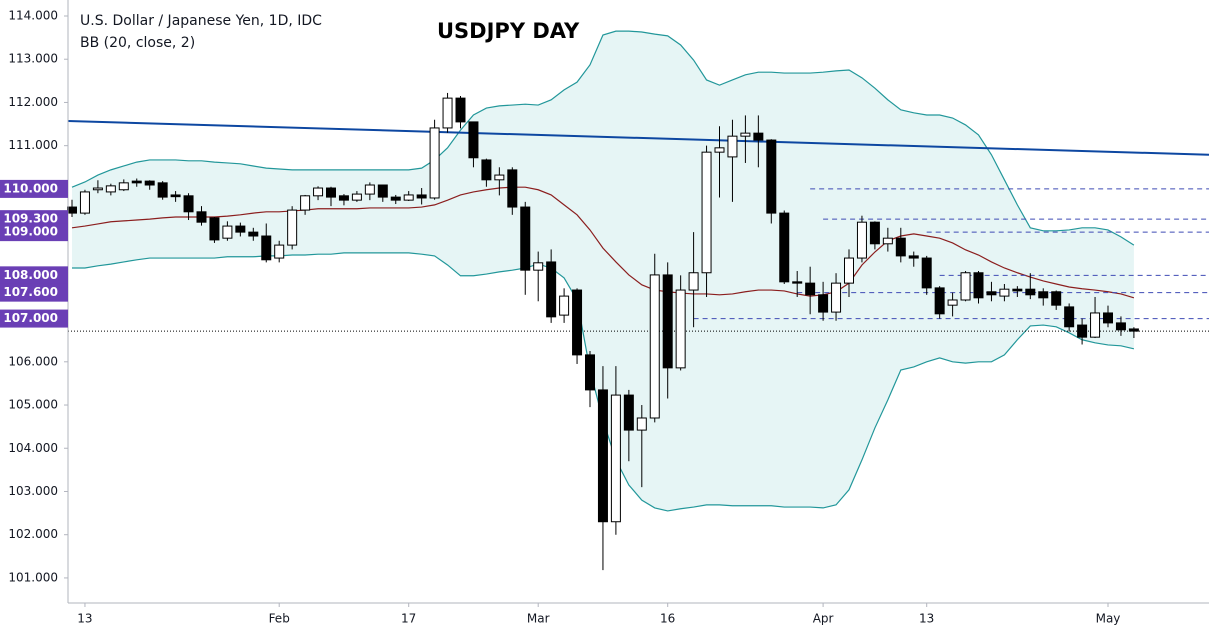  Describe the element at coordinates (33, 577) in the screenshot. I see `y-tick-label: 101.000` at that location.